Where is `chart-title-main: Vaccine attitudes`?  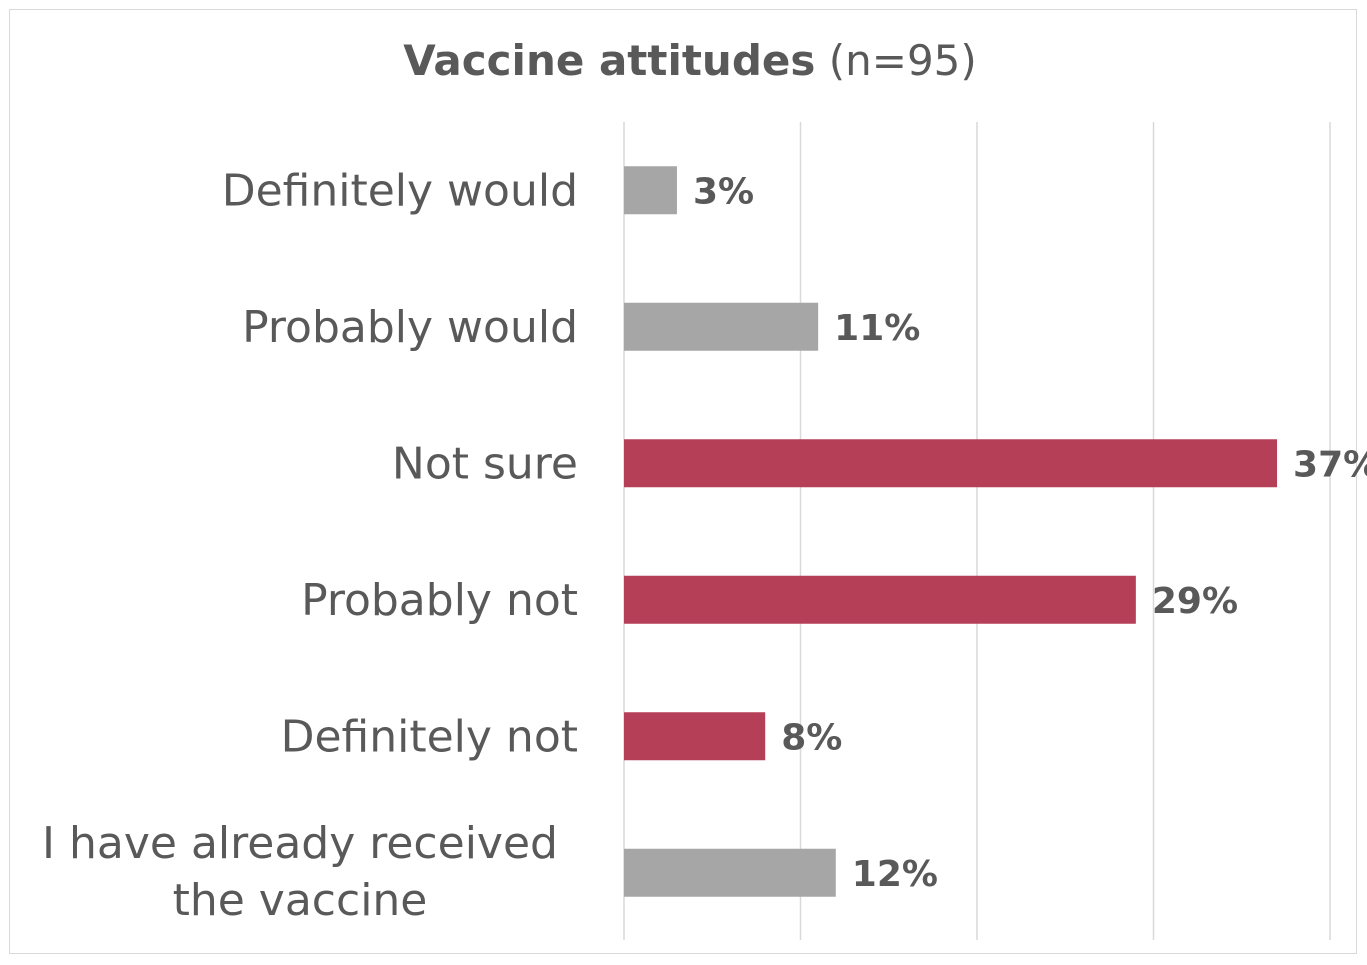
chart-title-main: Vaccine attitudes is located at coordinates (609, 60).